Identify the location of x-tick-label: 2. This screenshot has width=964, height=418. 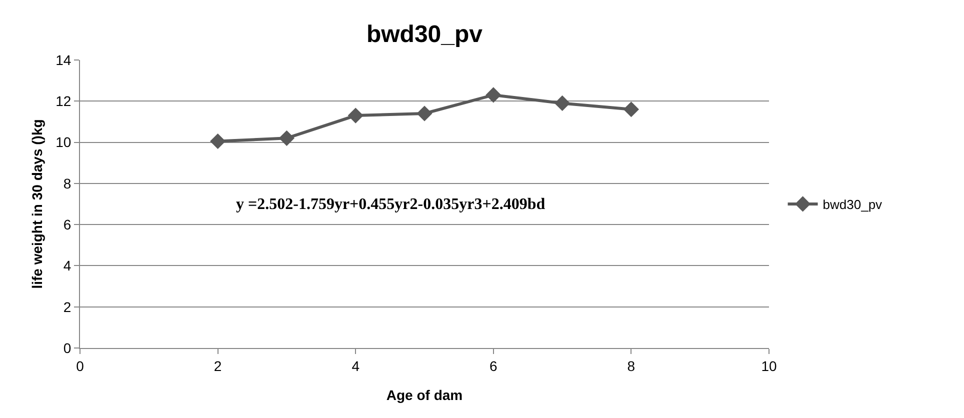
(218, 366).